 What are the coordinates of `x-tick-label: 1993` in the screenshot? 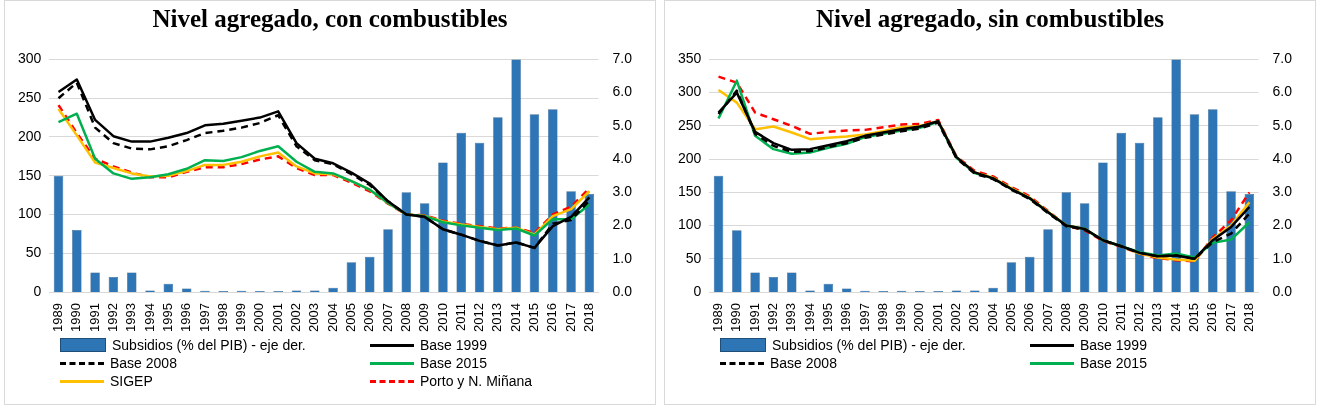 It's located at (791, 317).